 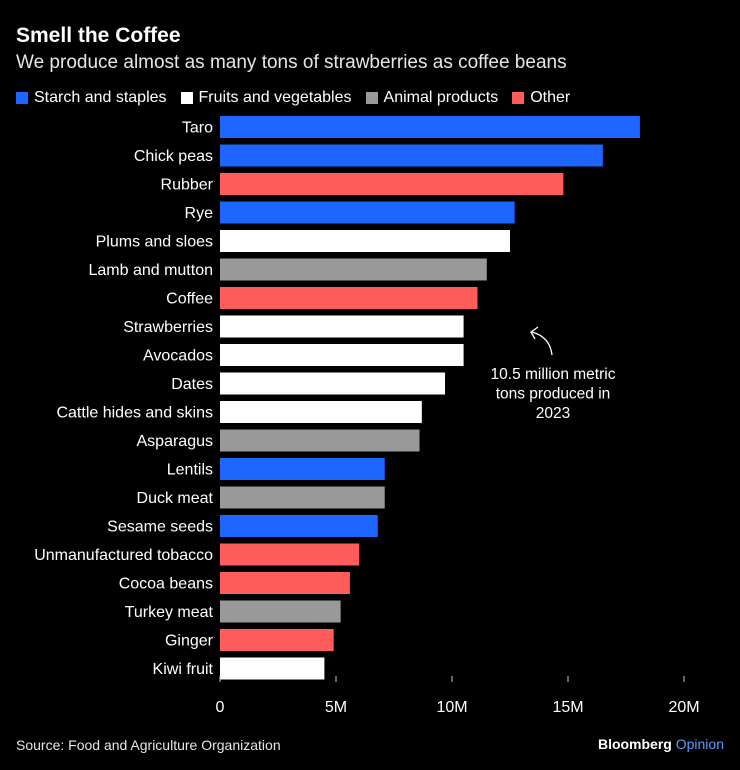 I want to click on category-label: Lentils, so click(x=190, y=470).